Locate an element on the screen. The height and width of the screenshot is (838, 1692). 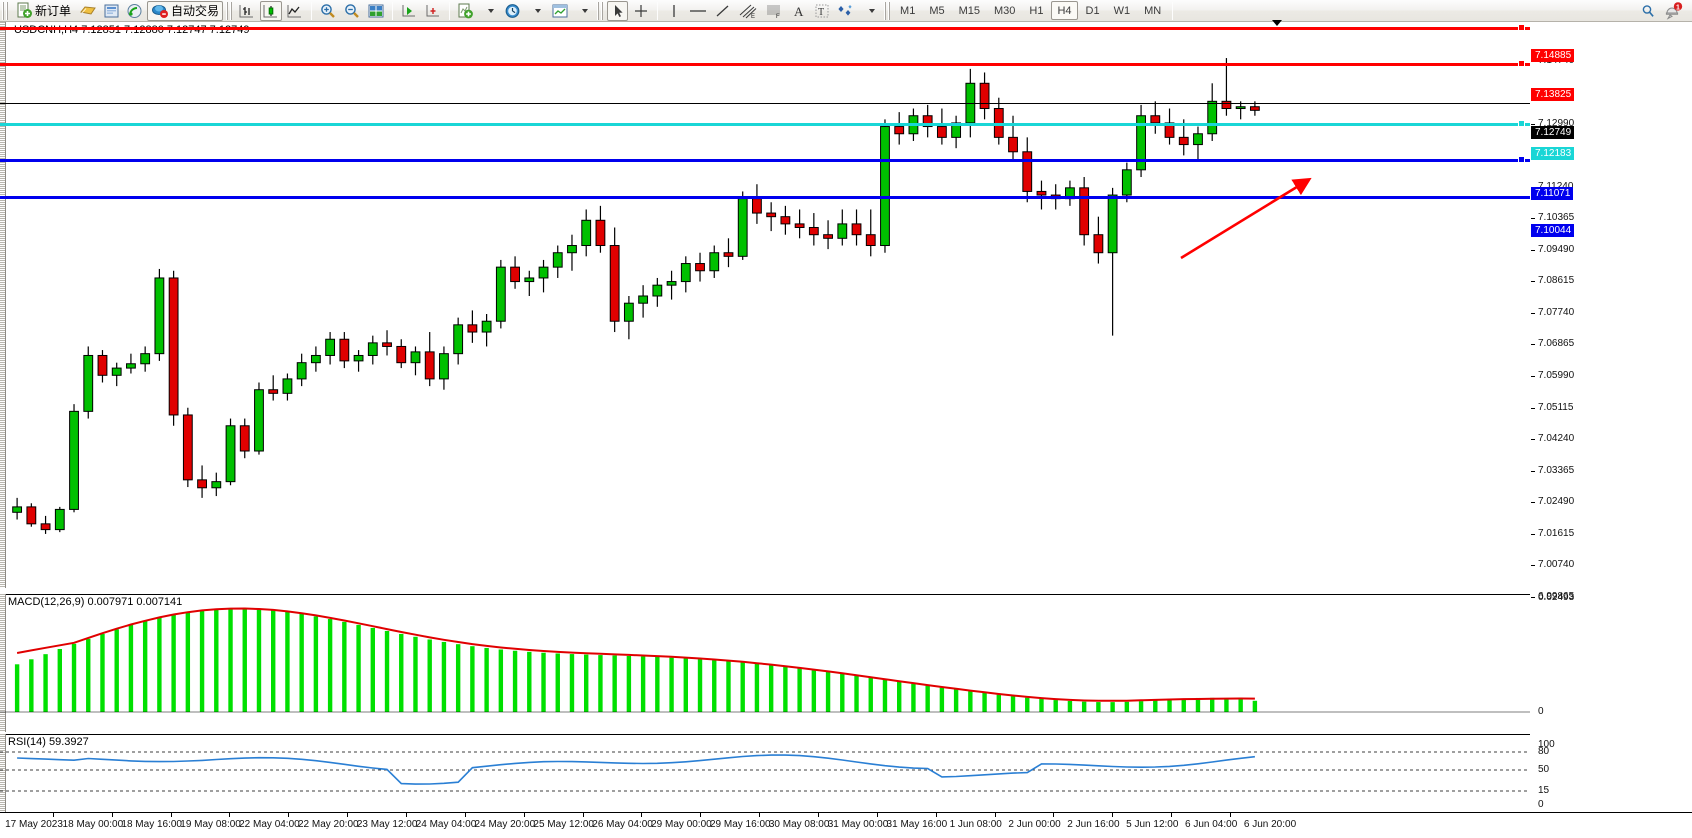
equidistant-channel-tool: E is located at coordinates (748, 11).